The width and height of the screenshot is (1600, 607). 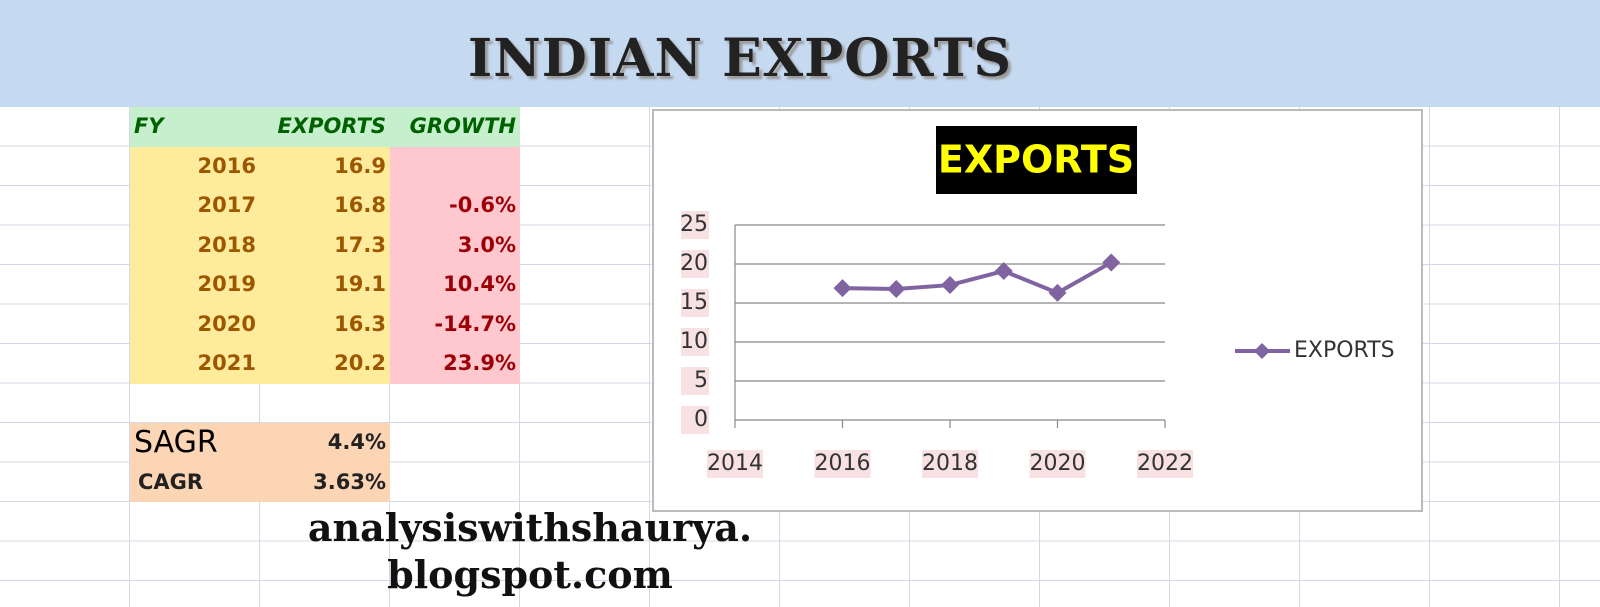 What do you see at coordinates (325, 166) in the screenshot?
I see `table-cell: 16.9` at bounding box center [325, 166].